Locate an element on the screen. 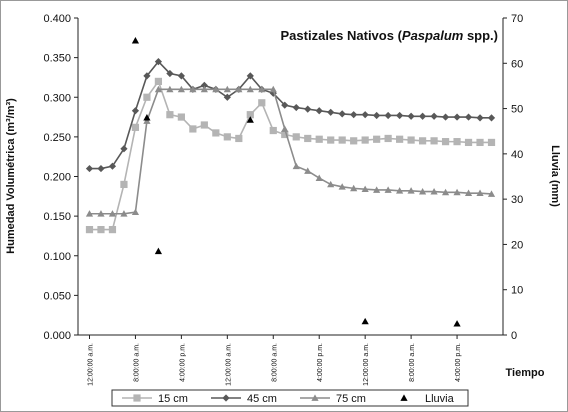 The image size is (568, 412). x-tick-label: 12:00:00 a.m. is located at coordinates (90, 364).